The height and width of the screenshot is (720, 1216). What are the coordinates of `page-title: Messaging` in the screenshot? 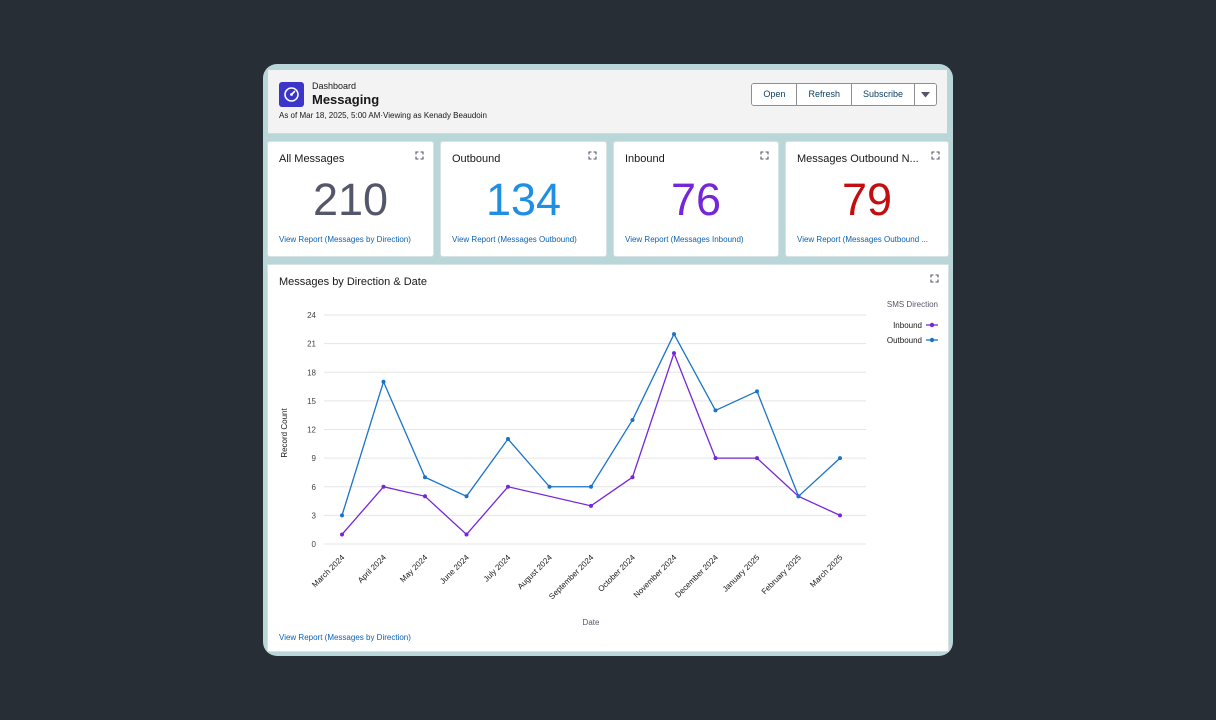 It's located at (346, 99).